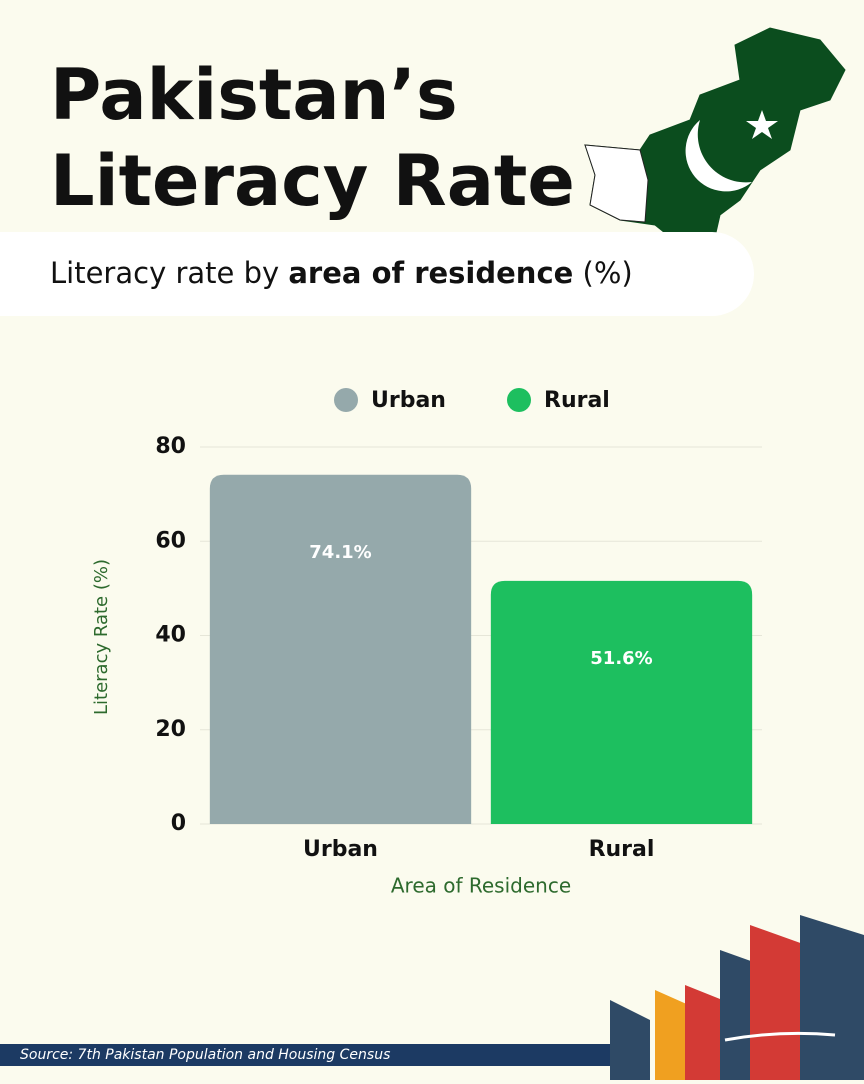 The width and height of the screenshot is (864, 1084). I want to click on title-line: Pakistan’s, so click(254, 95).